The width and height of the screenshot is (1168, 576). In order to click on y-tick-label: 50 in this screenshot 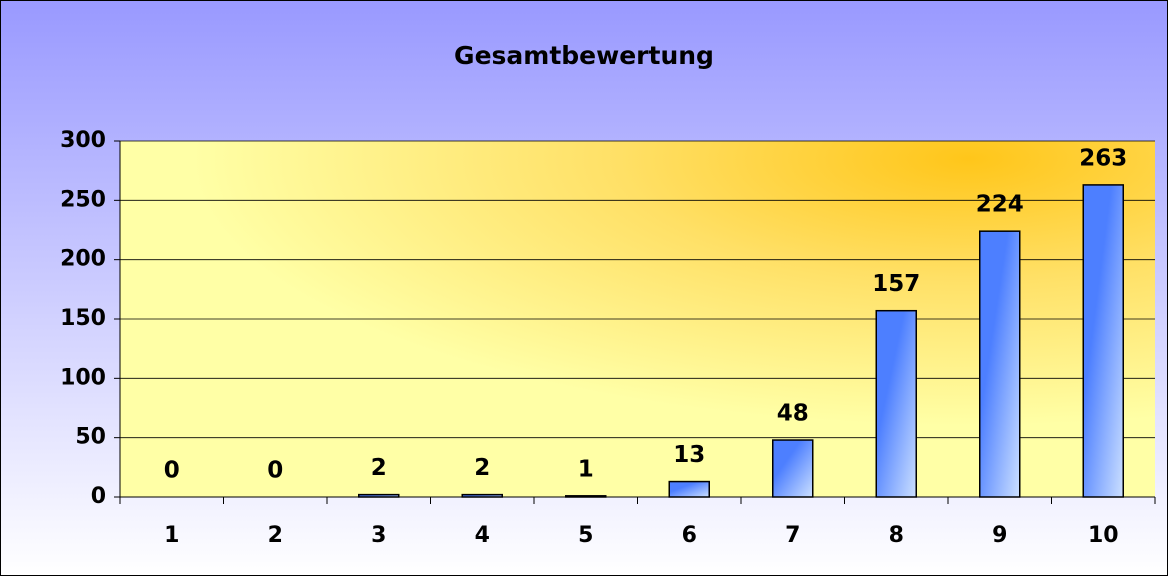, I will do `click(90, 437)`.